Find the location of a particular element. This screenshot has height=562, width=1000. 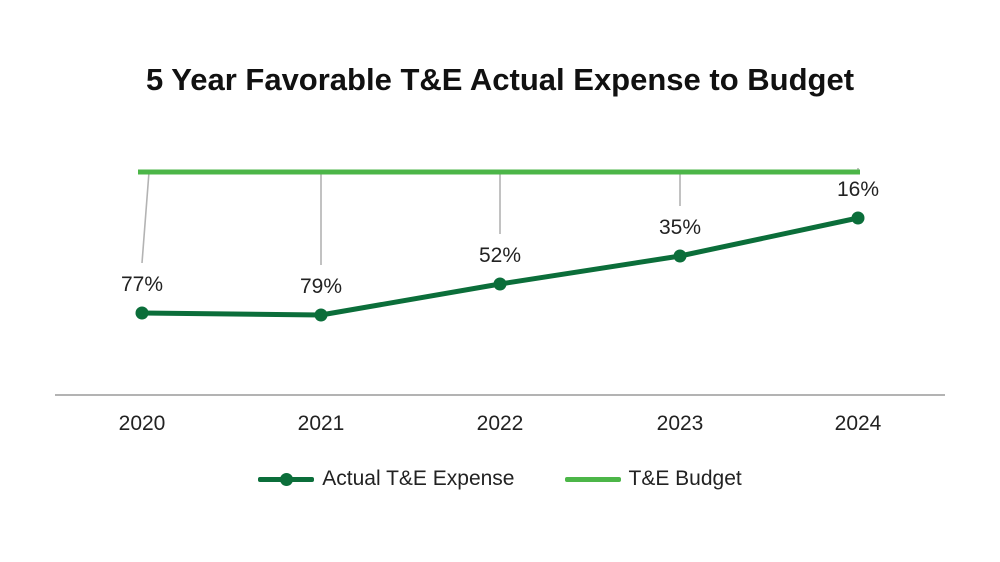

x-tick-label-2020: 2020 is located at coordinates (142, 423).